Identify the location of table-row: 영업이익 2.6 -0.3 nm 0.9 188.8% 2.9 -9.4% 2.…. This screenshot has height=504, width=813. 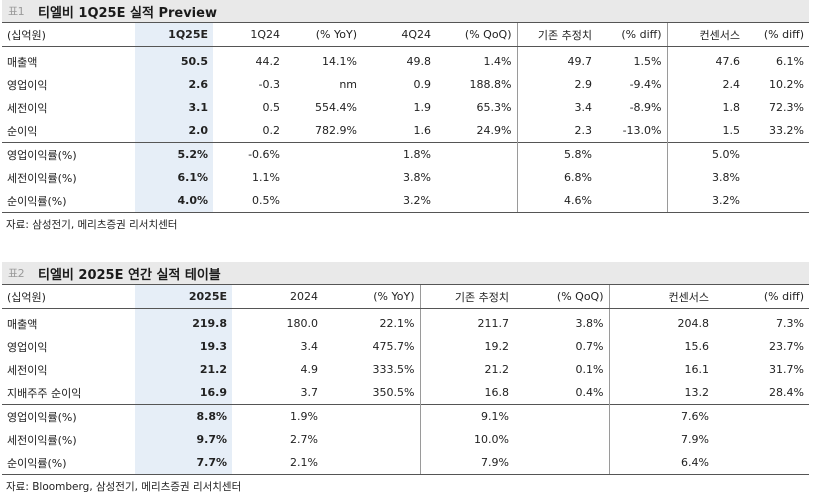
(405, 84).